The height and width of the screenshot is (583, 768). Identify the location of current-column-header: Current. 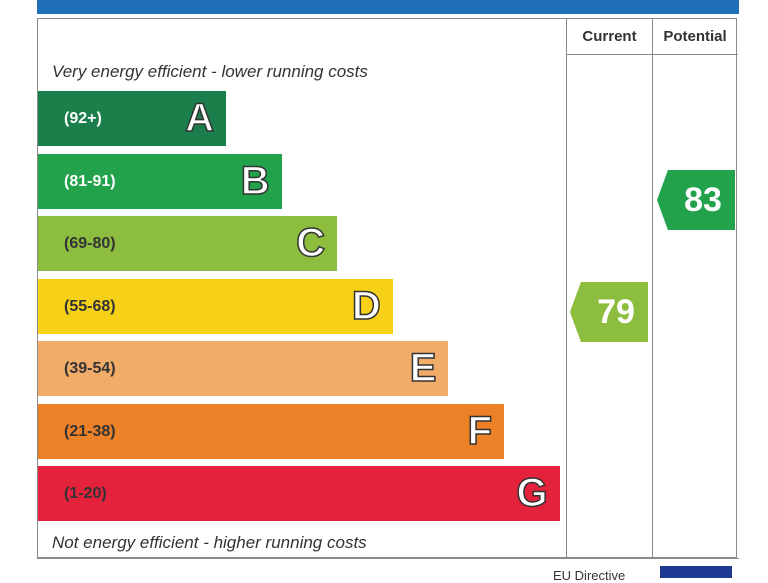
(609, 36).